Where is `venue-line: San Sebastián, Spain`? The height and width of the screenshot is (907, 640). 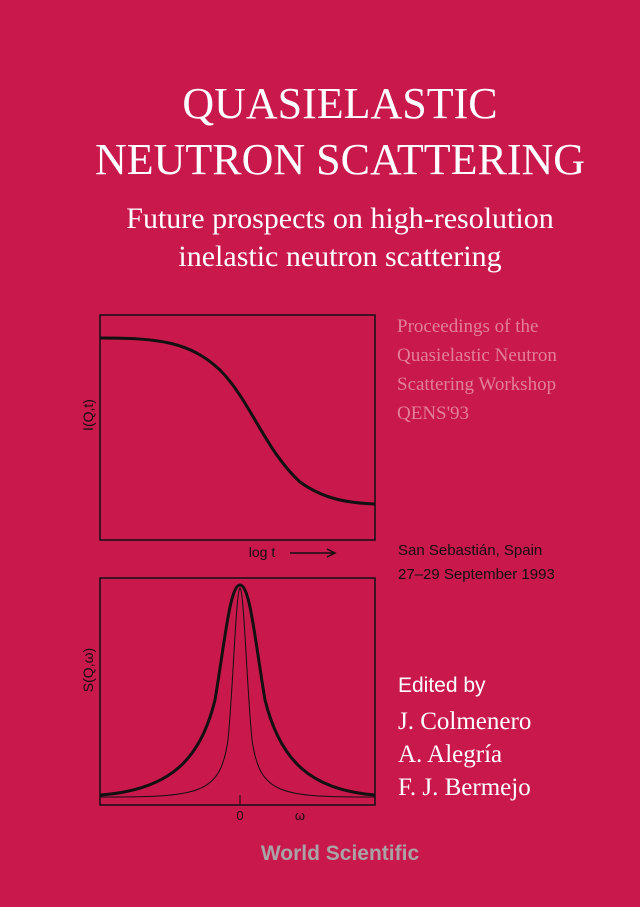
venue-line: San Sebastián, Spain is located at coordinates (470, 550).